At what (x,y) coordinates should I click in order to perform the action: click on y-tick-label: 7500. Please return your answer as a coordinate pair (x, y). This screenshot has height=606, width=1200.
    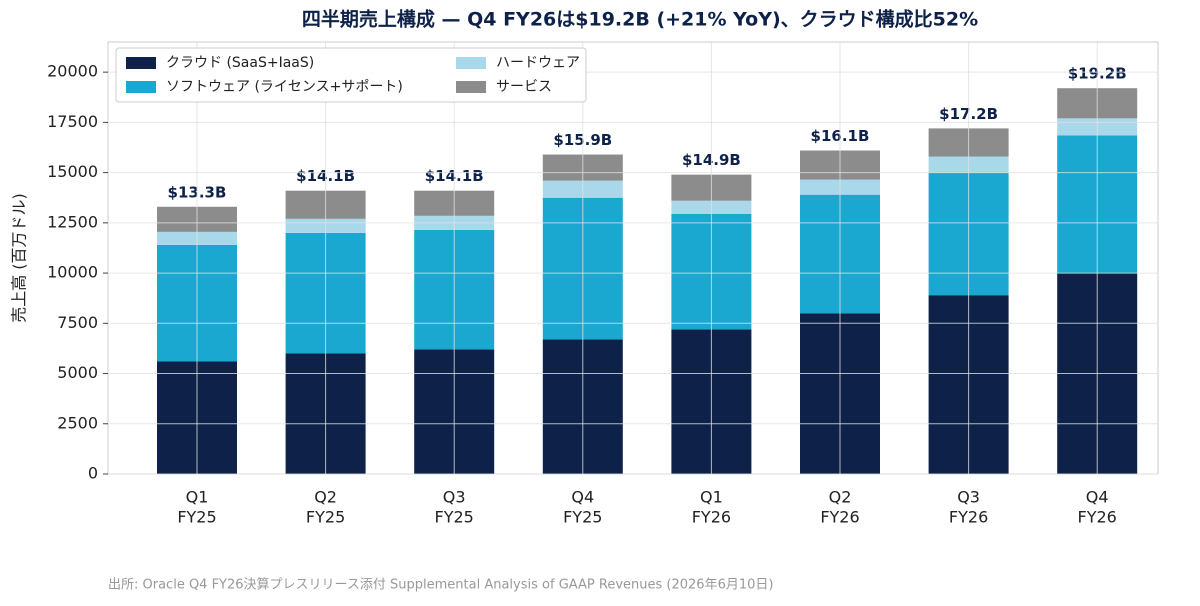
    Looking at the image, I should click on (77, 322).